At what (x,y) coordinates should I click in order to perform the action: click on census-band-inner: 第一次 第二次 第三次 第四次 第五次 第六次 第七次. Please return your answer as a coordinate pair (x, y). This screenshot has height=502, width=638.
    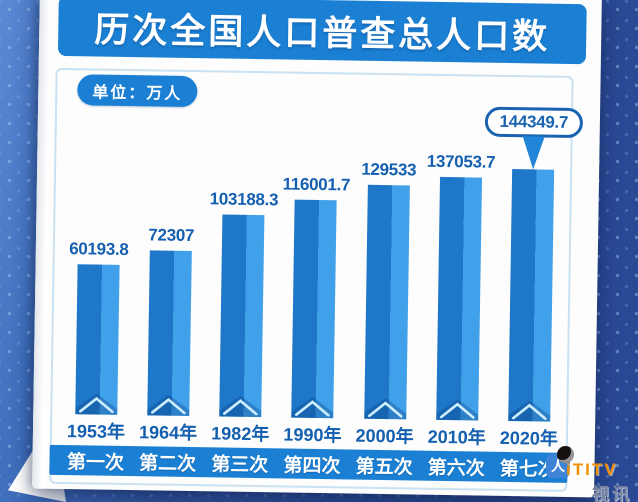
    Looking at the image, I should click on (311, 463).